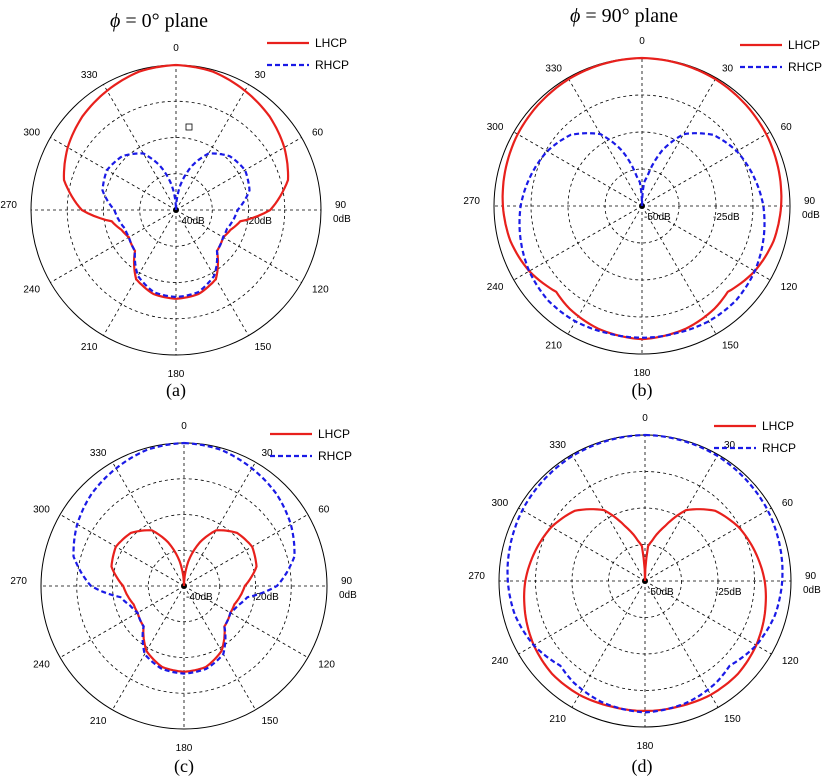 The width and height of the screenshot is (839, 784). I want to click on plane-title-b: ϕ = 90° plane, so click(624, 16).